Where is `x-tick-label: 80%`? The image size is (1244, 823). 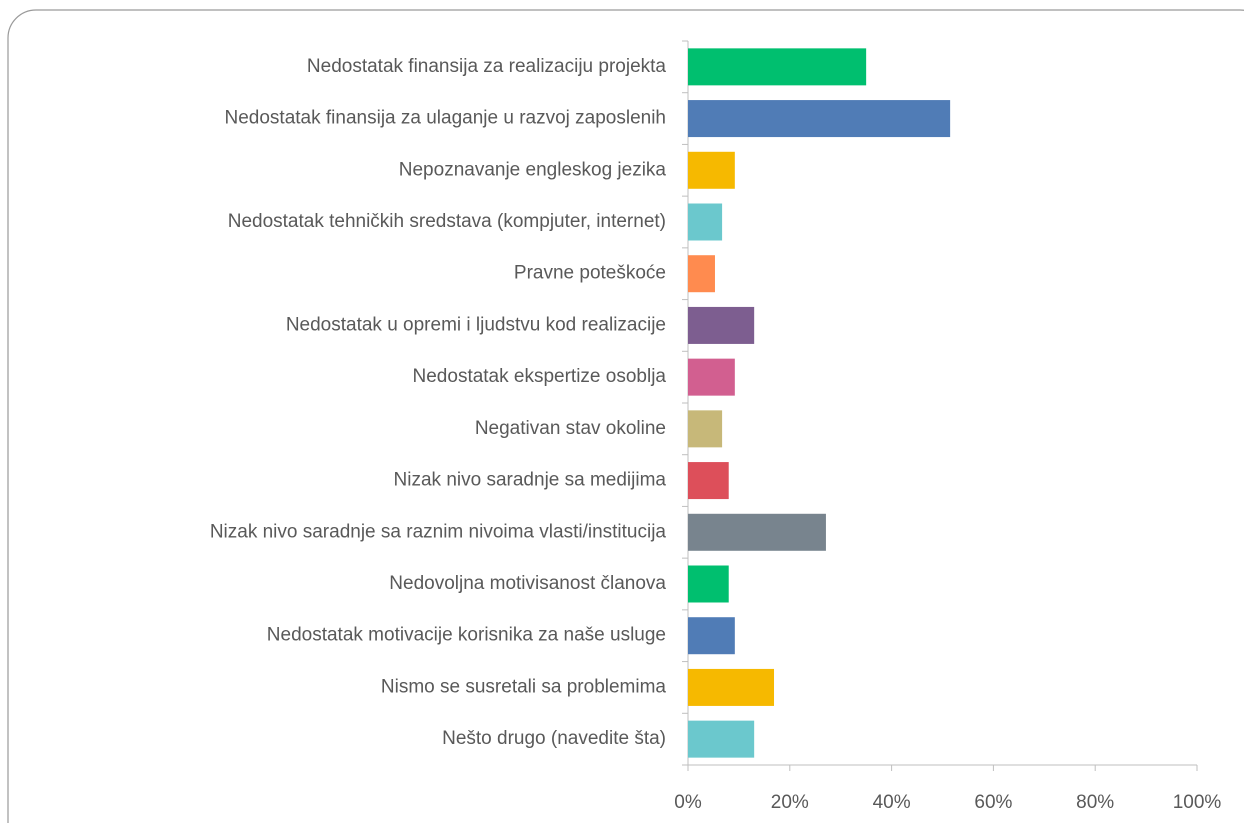 x-tick-label: 80% is located at coordinates (1095, 802).